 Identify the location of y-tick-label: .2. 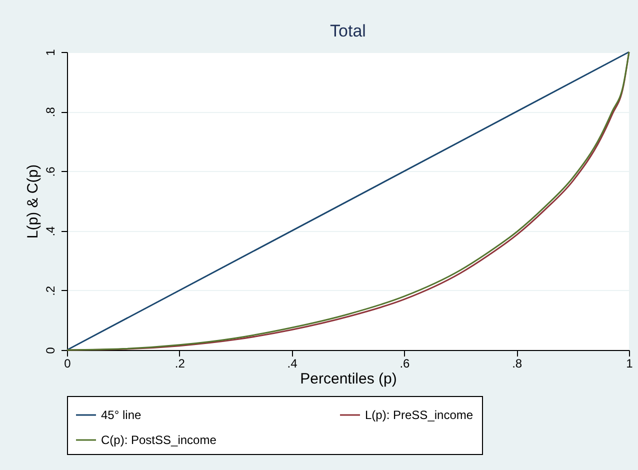
(51, 291).